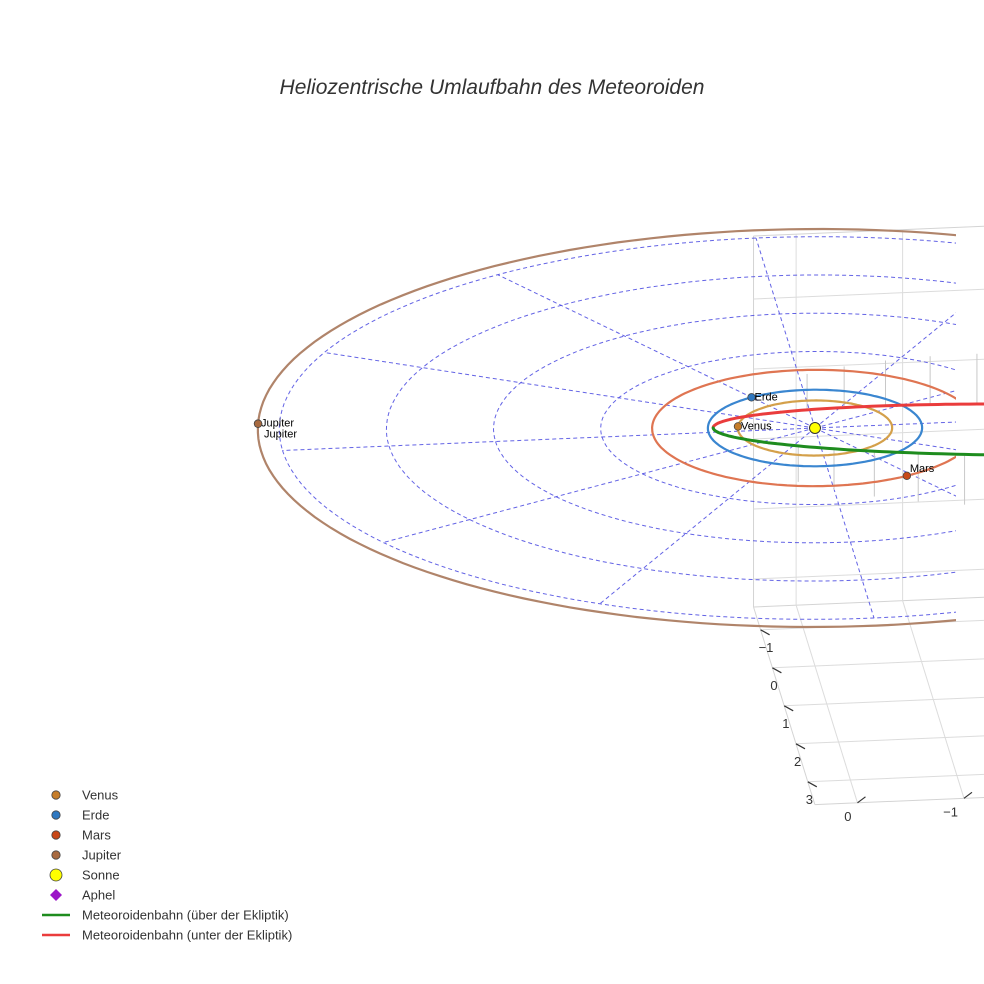  Describe the element at coordinates (258, 423) in the screenshot. I see `marker-jupiter` at that location.